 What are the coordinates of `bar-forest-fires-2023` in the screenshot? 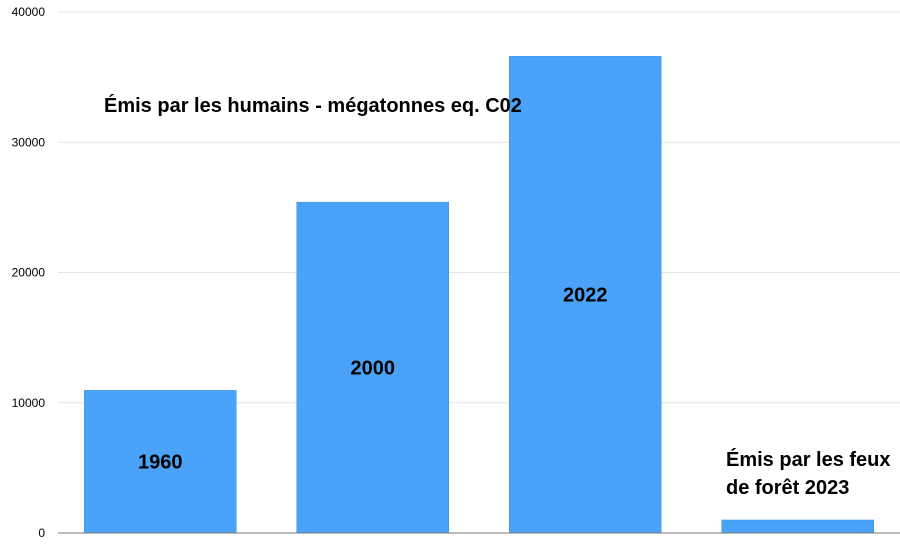 It's located at (797, 526).